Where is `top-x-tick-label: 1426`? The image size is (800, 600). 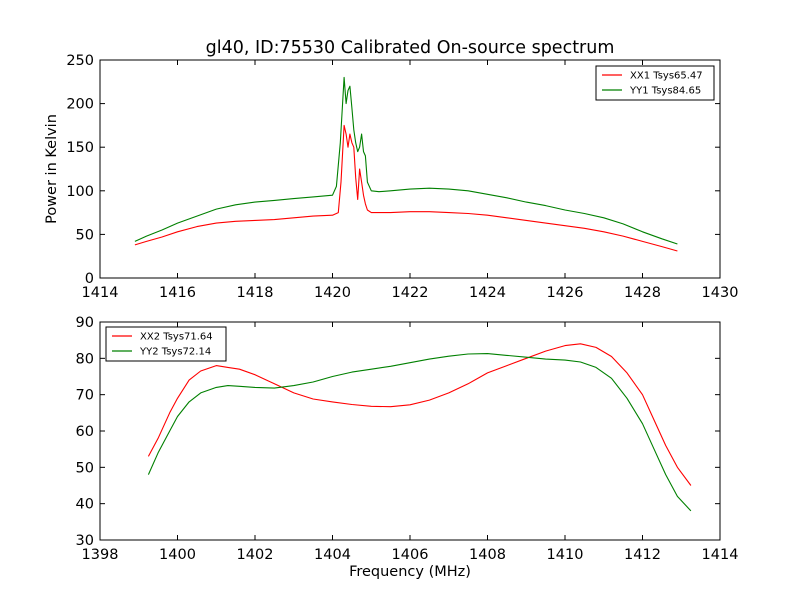 top-x-tick-label: 1426 is located at coordinates (565, 293).